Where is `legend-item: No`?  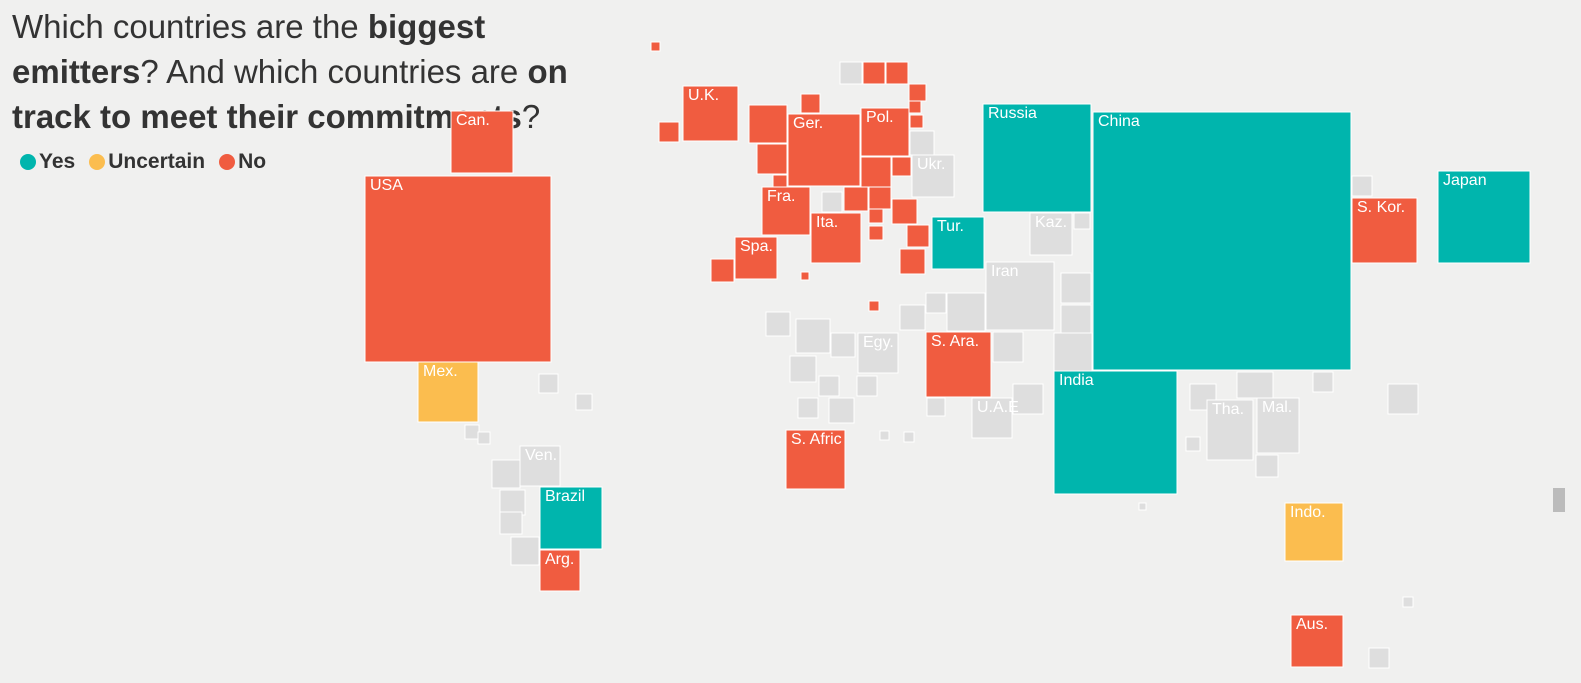 legend-item: No is located at coordinates (242, 162).